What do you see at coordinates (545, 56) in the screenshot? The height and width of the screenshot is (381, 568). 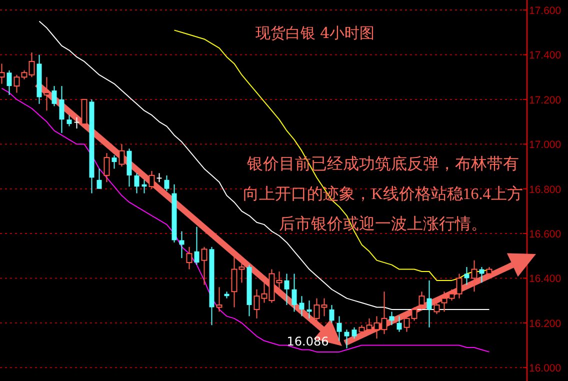 I see `y-tick-label: 17.400` at bounding box center [545, 56].